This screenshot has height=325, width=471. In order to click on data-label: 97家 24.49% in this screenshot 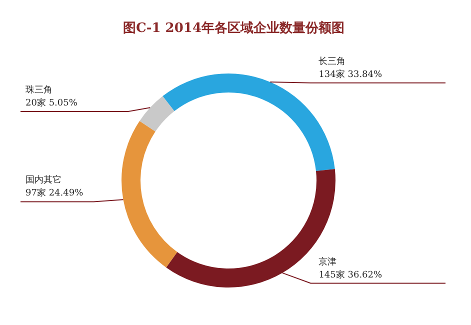, I will do `click(55, 193)`.